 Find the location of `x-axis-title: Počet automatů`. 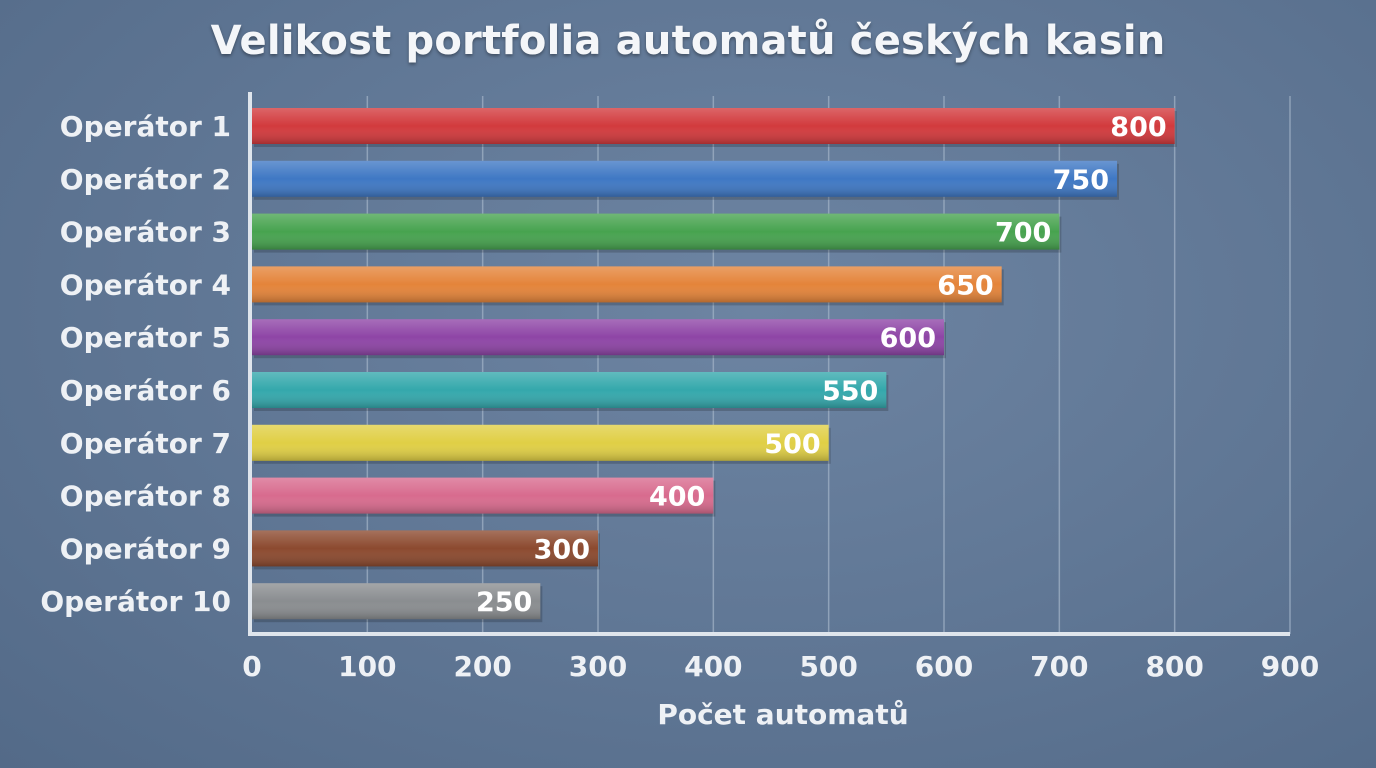

x-axis-title: Počet automatů is located at coordinates (782, 714).